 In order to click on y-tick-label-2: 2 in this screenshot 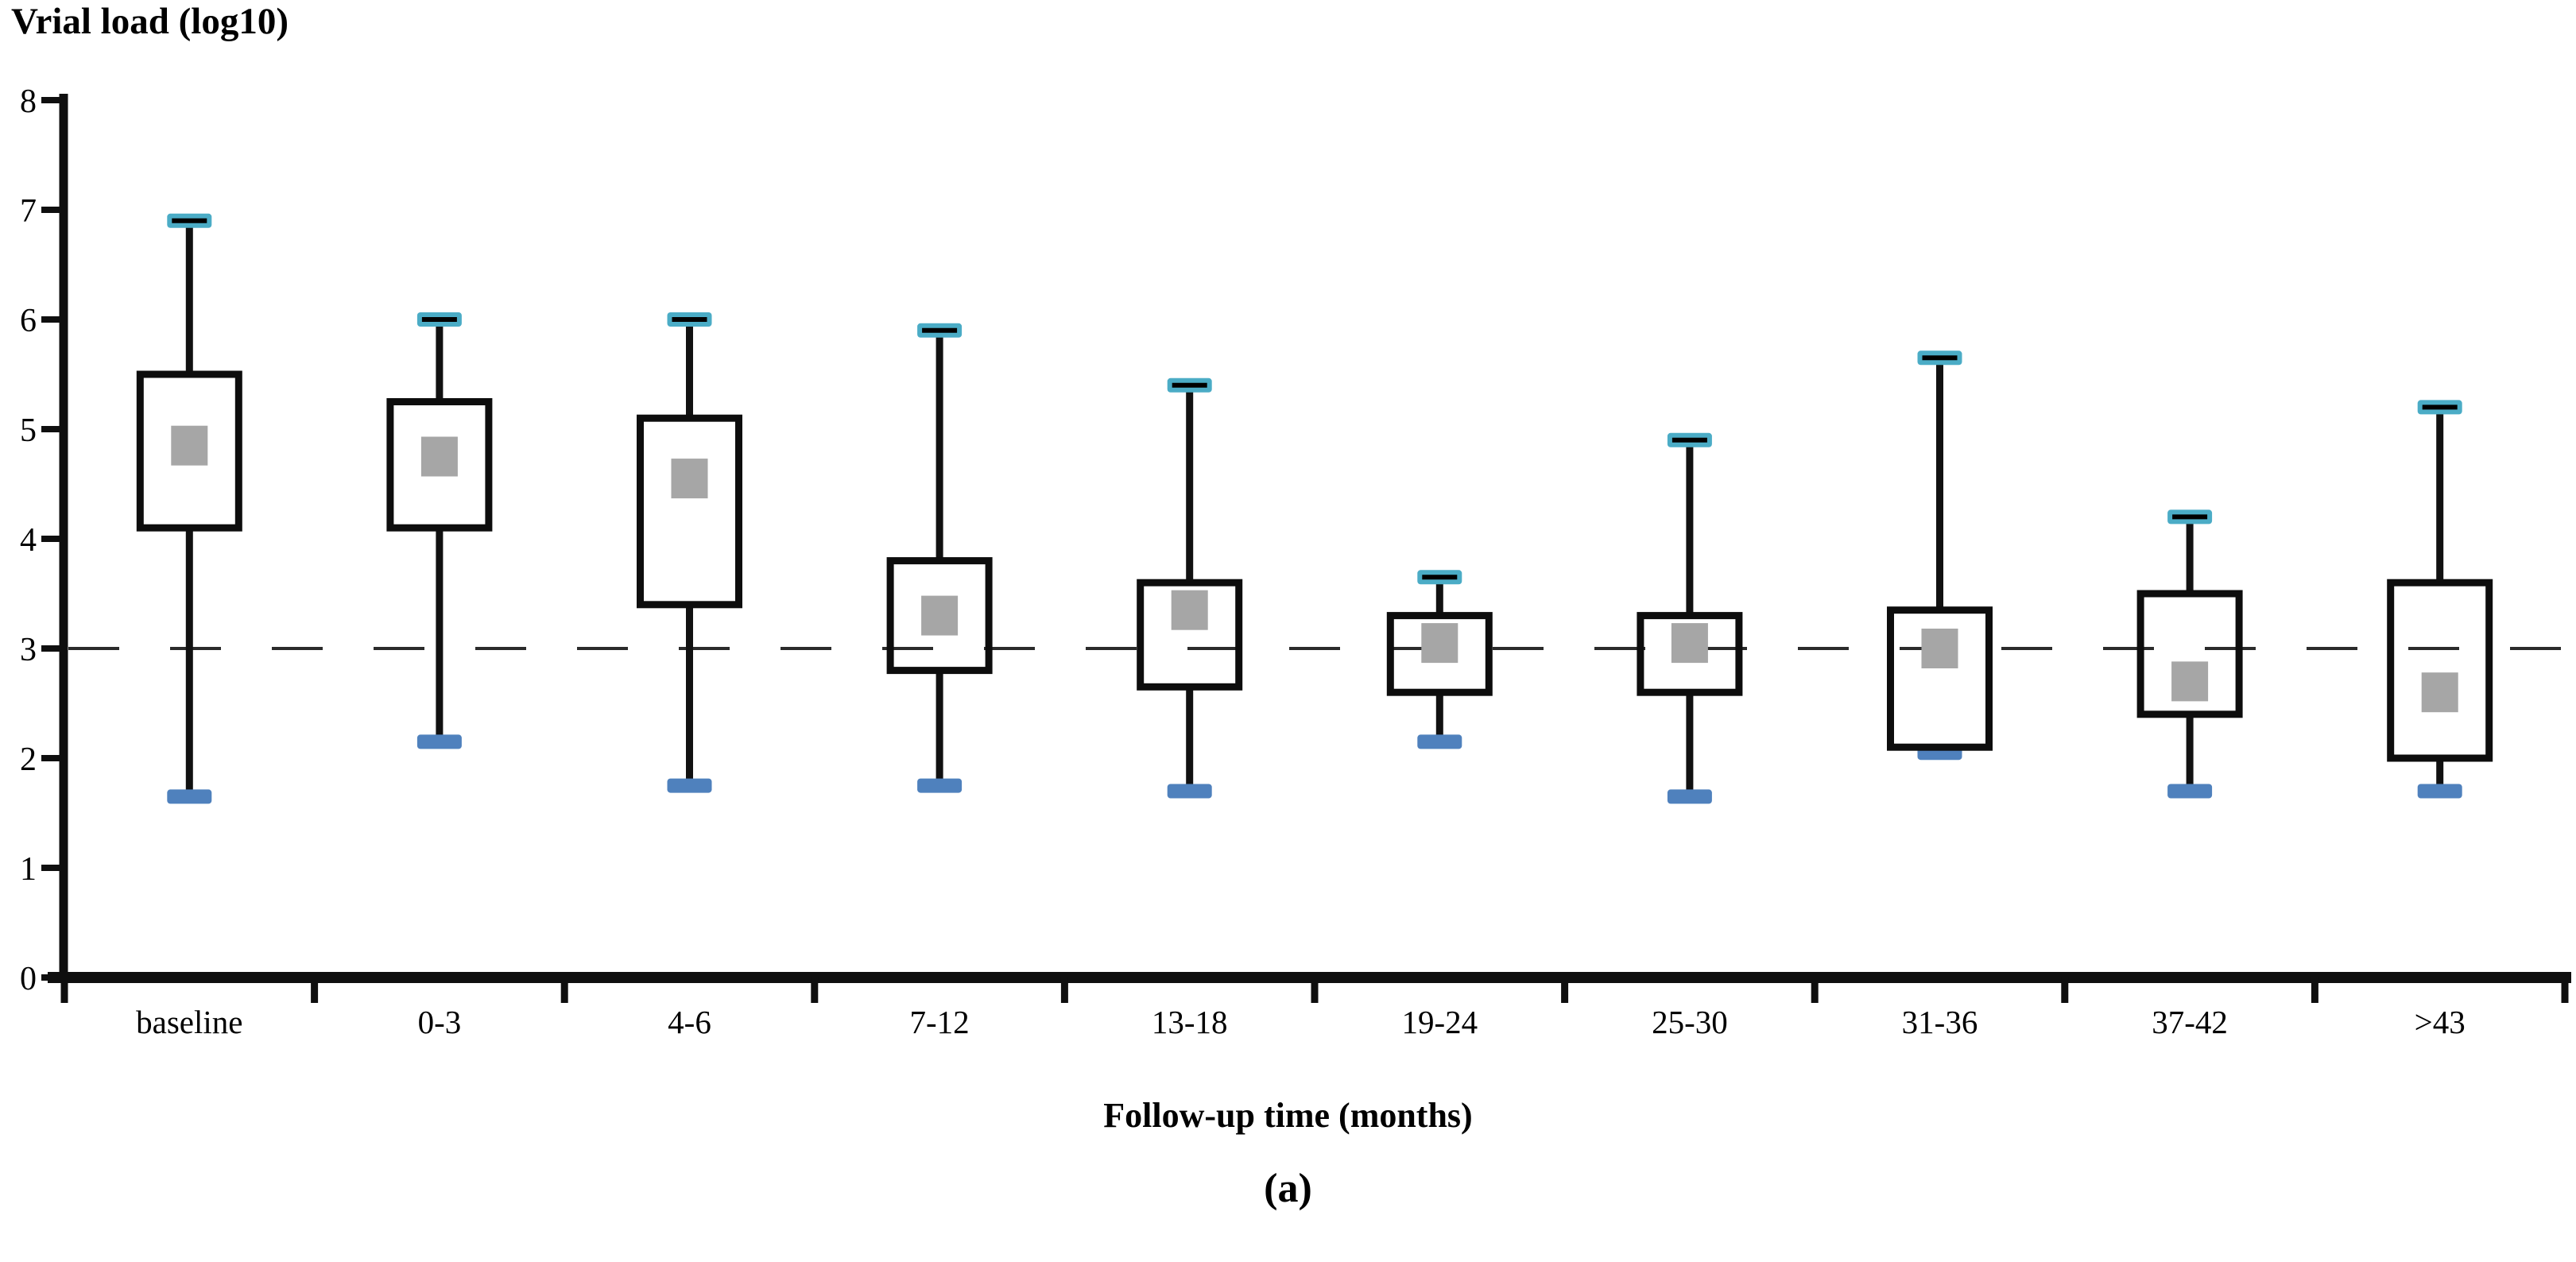, I will do `click(29, 759)`.